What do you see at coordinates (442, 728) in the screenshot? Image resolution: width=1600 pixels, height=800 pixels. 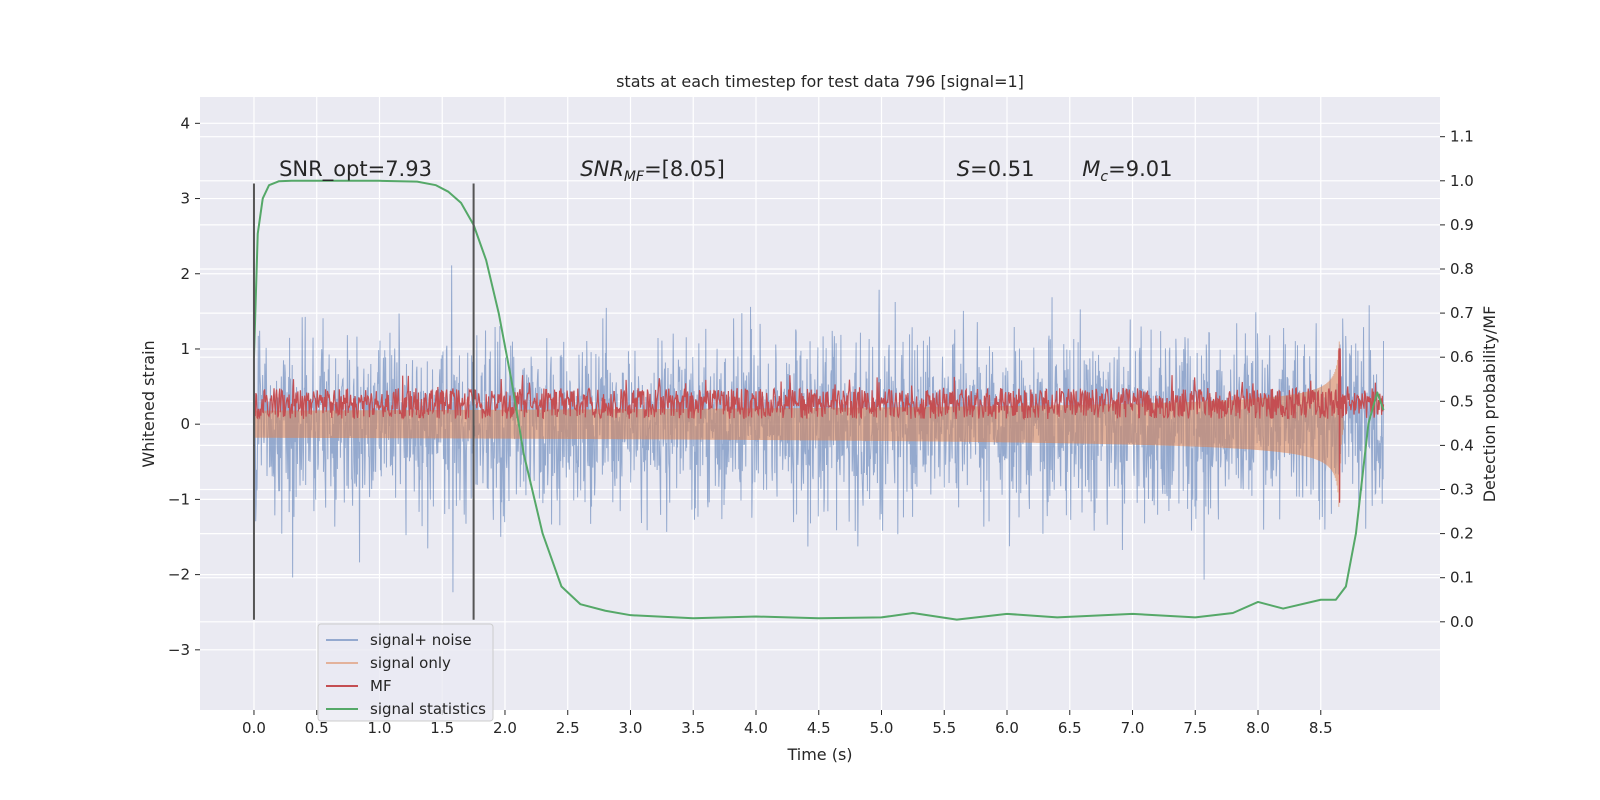 I see `x-tick-label: 1.5` at bounding box center [442, 728].